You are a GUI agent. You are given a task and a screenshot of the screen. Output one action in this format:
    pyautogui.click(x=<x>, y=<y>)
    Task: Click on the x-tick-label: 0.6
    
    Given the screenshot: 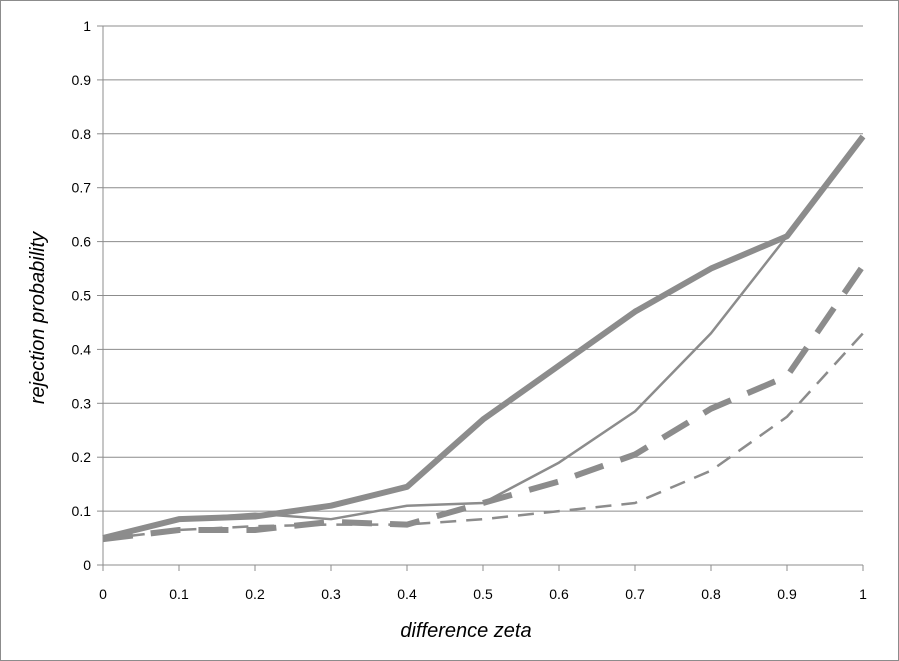 What is the action you would take?
    pyautogui.click(x=559, y=594)
    